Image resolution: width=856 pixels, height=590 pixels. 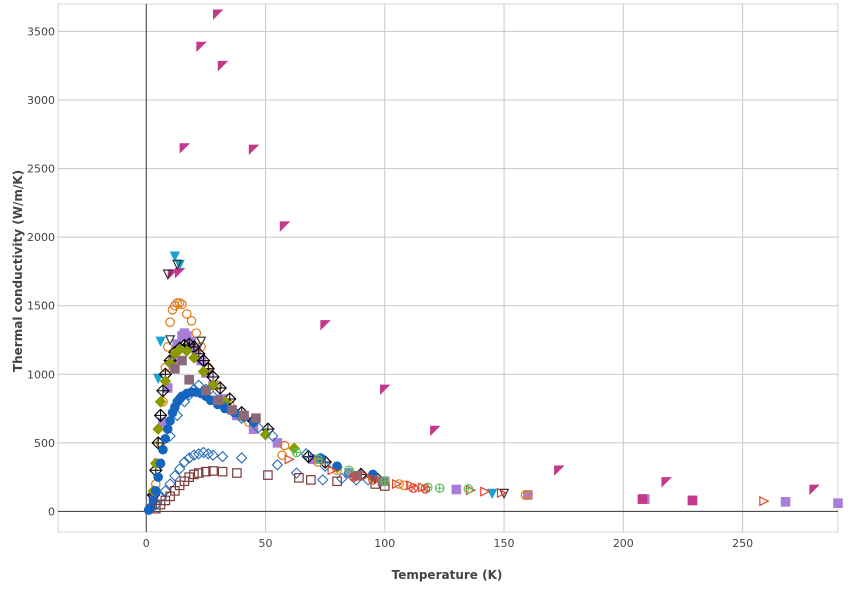 What do you see at coordinates (623, 543) in the screenshot?
I see `x-tick-label: 200` at bounding box center [623, 543].